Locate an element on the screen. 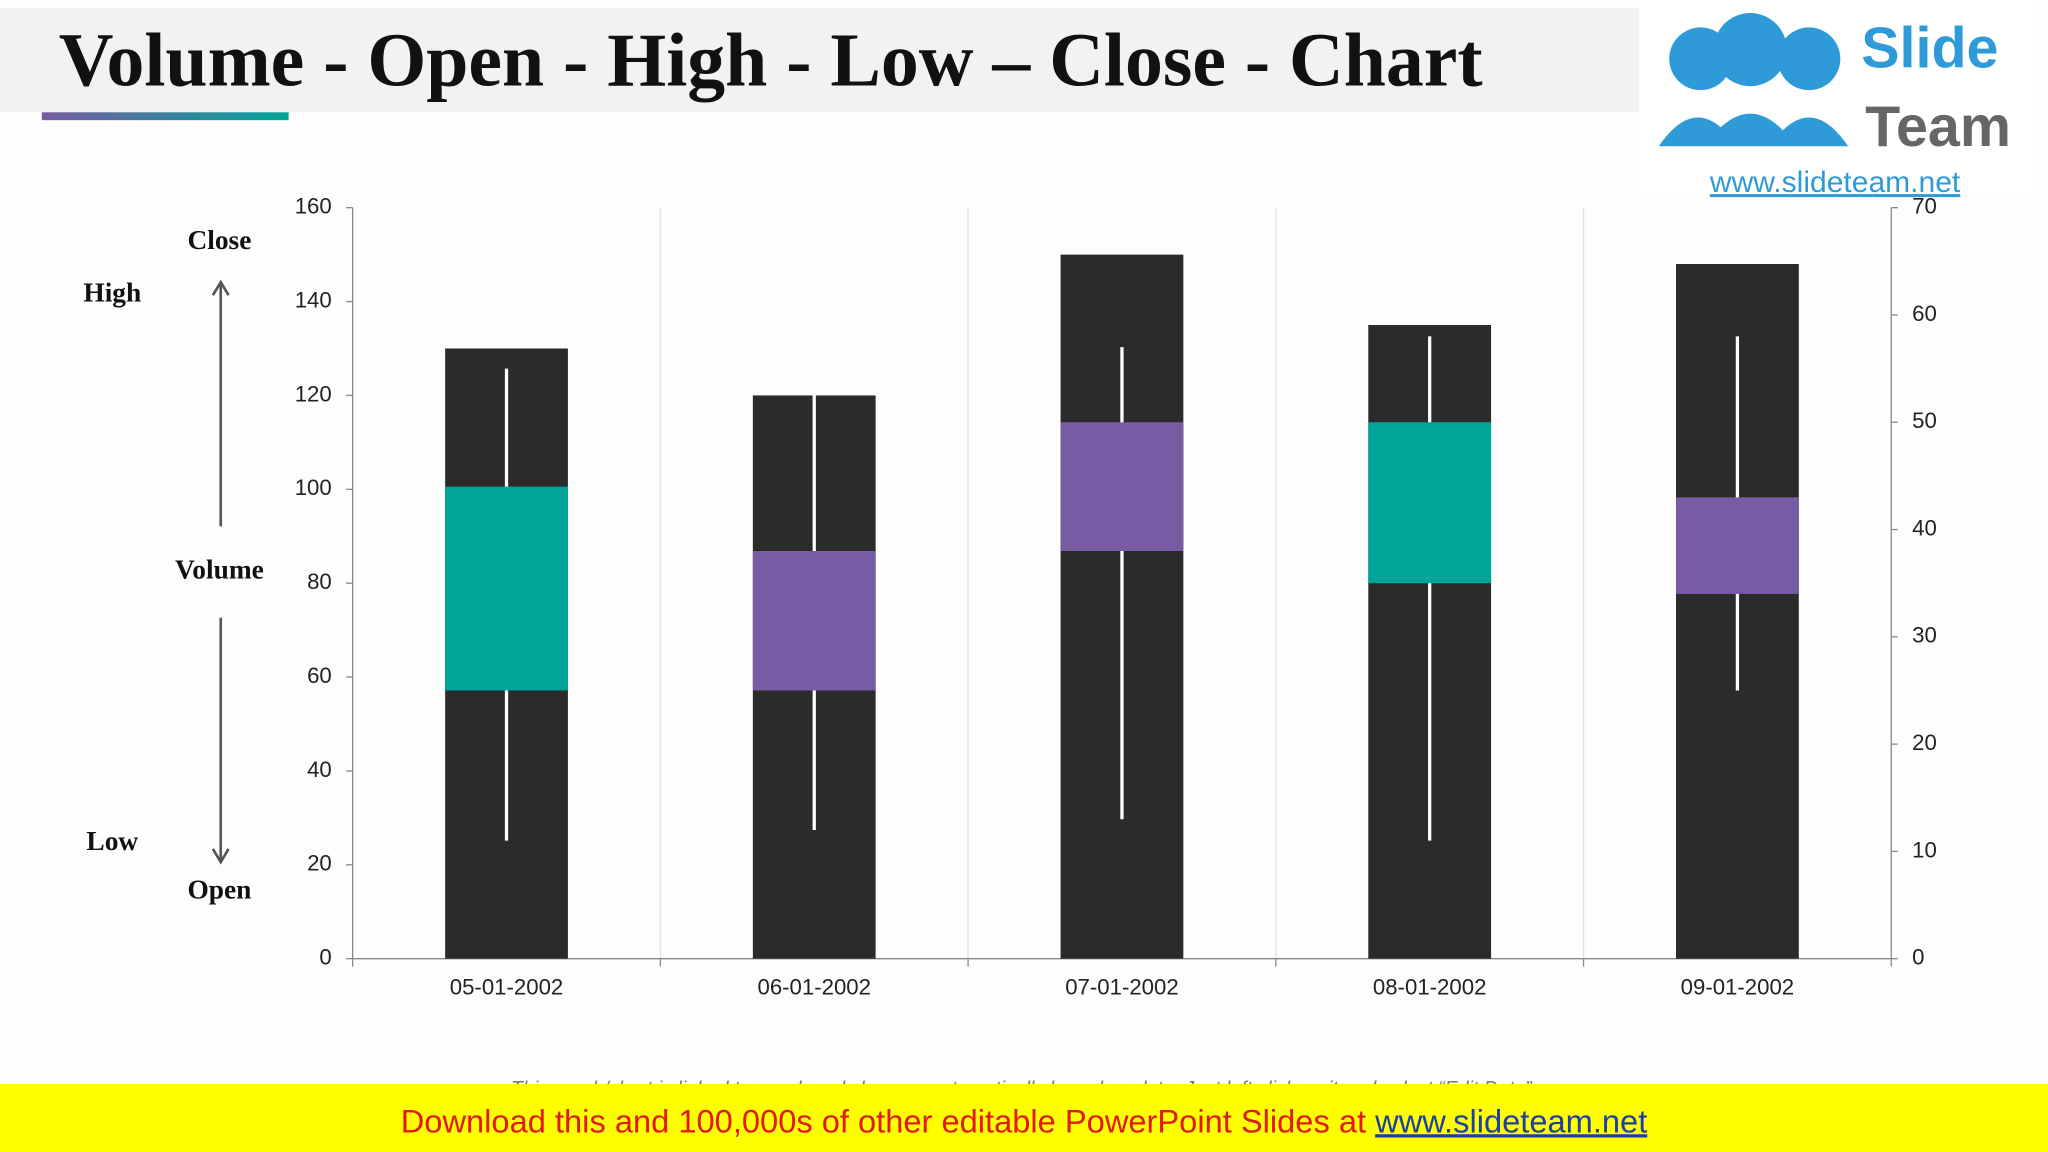 Image resolution: width=2048 pixels, height=1152 pixels. y2-tick-label: 20 is located at coordinates (1924, 742).